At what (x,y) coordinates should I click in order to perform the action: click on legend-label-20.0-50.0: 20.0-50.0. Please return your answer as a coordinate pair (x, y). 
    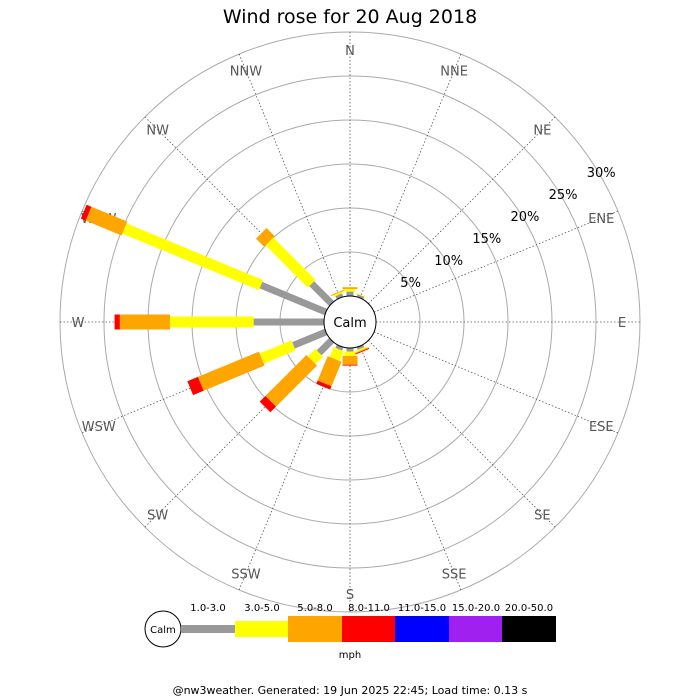
    Looking at the image, I should click on (529, 608).